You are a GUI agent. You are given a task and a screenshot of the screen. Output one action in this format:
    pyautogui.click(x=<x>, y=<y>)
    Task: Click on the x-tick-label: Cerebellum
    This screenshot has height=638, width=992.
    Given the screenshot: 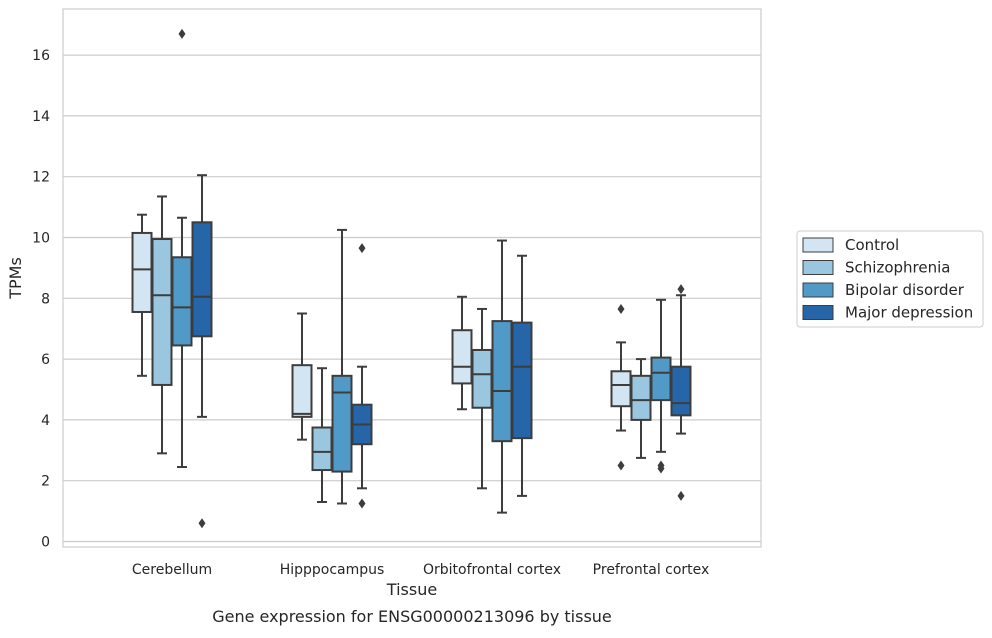 What is the action you would take?
    pyautogui.click(x=172, y=570)
    